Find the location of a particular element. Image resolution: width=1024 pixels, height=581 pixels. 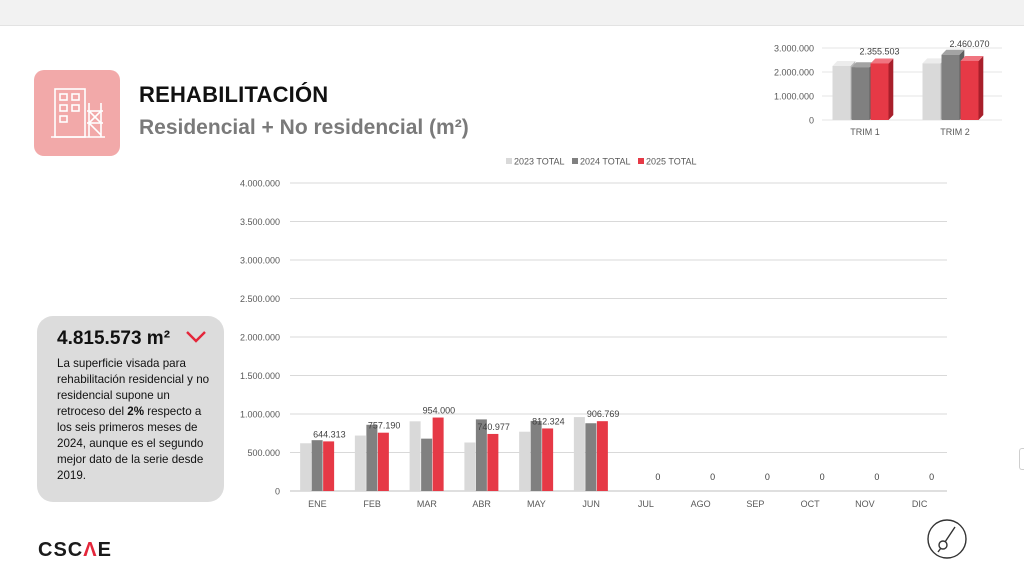

data-label: 2.355.503 is located at coordinates (879, 51).